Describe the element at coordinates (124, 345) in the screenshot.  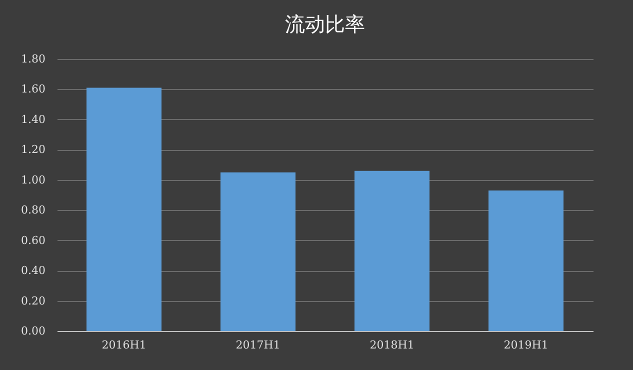
I see `x-tick-label: 2016H1` at that location.